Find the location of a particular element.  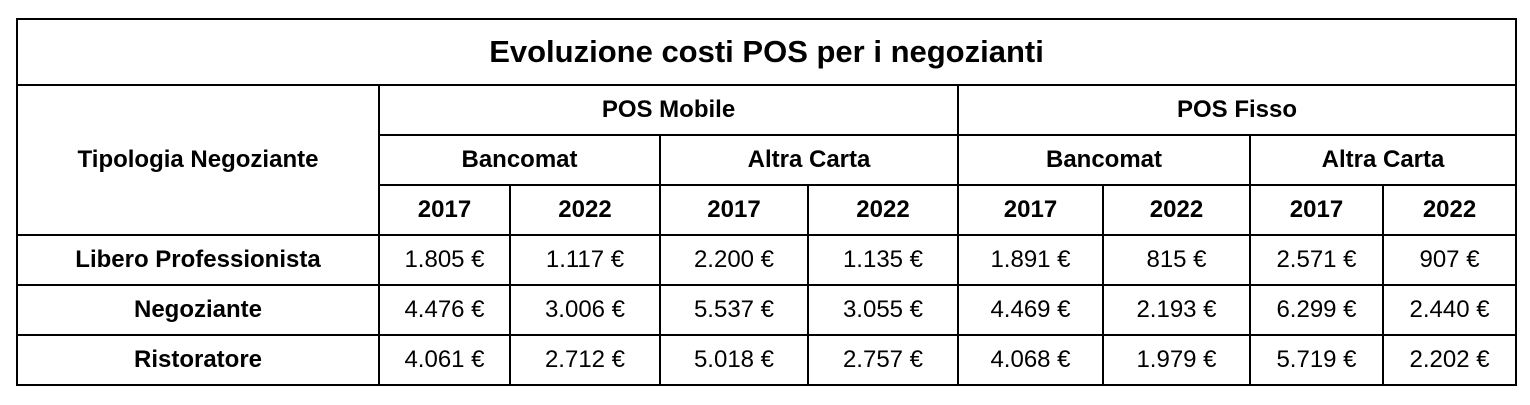

row-label: Negoziante is located at coordinates (198, 310).